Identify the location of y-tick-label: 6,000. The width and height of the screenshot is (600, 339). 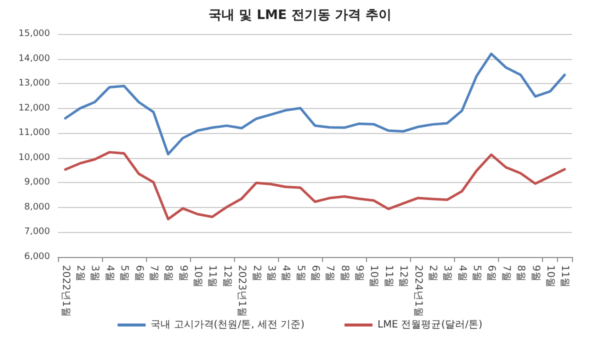
(37, 257).